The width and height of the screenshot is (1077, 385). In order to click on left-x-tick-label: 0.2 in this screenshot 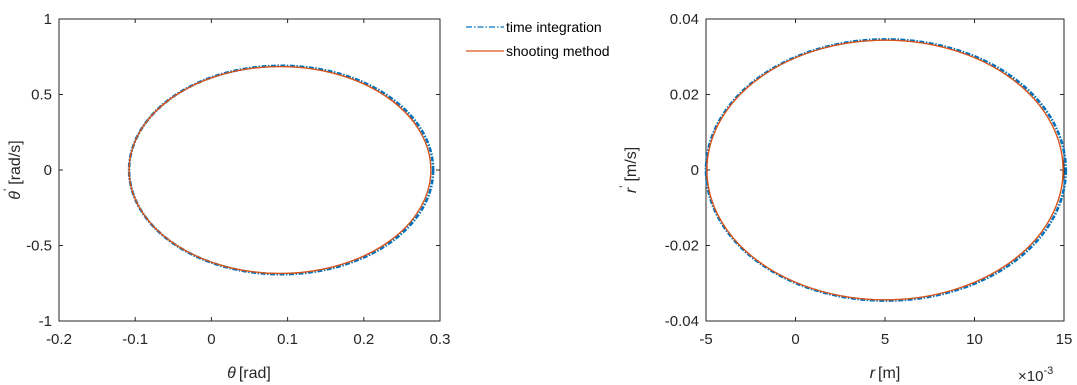, I will do `click(363, 339)`.